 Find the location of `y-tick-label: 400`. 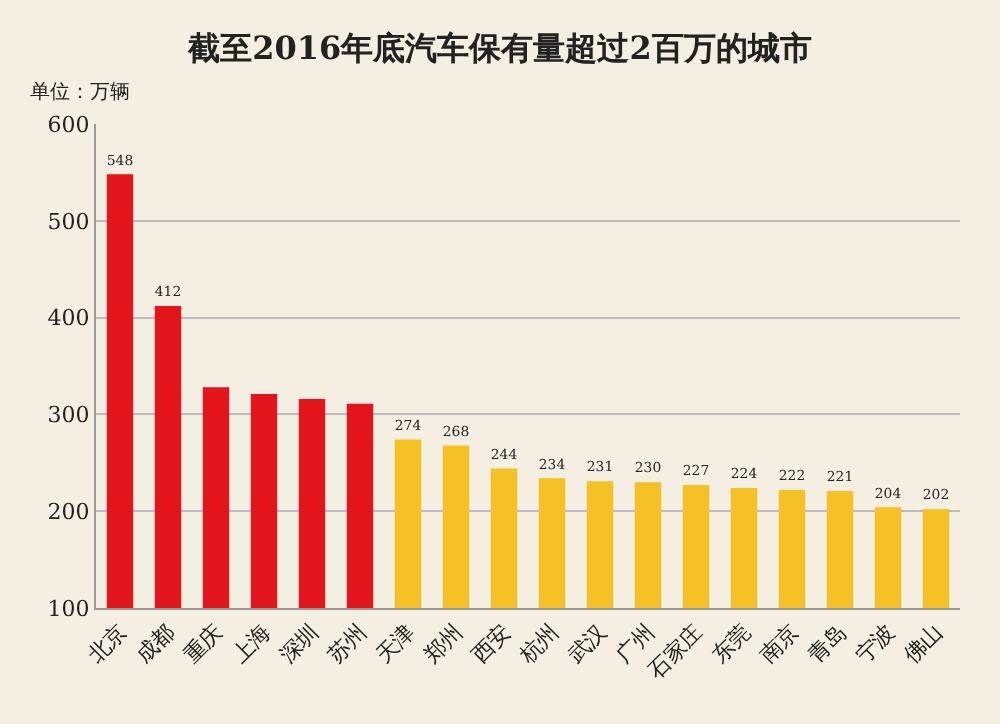

y-tick-label: 400 is located at coordinates (68, 318).